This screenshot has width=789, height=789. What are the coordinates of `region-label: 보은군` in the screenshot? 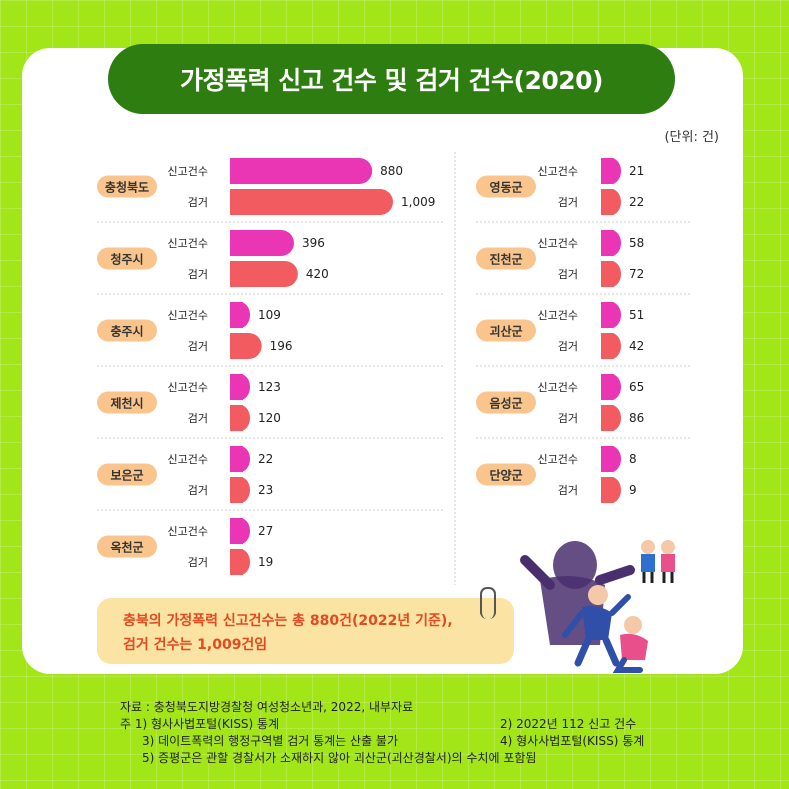 It's located at (126, 476).